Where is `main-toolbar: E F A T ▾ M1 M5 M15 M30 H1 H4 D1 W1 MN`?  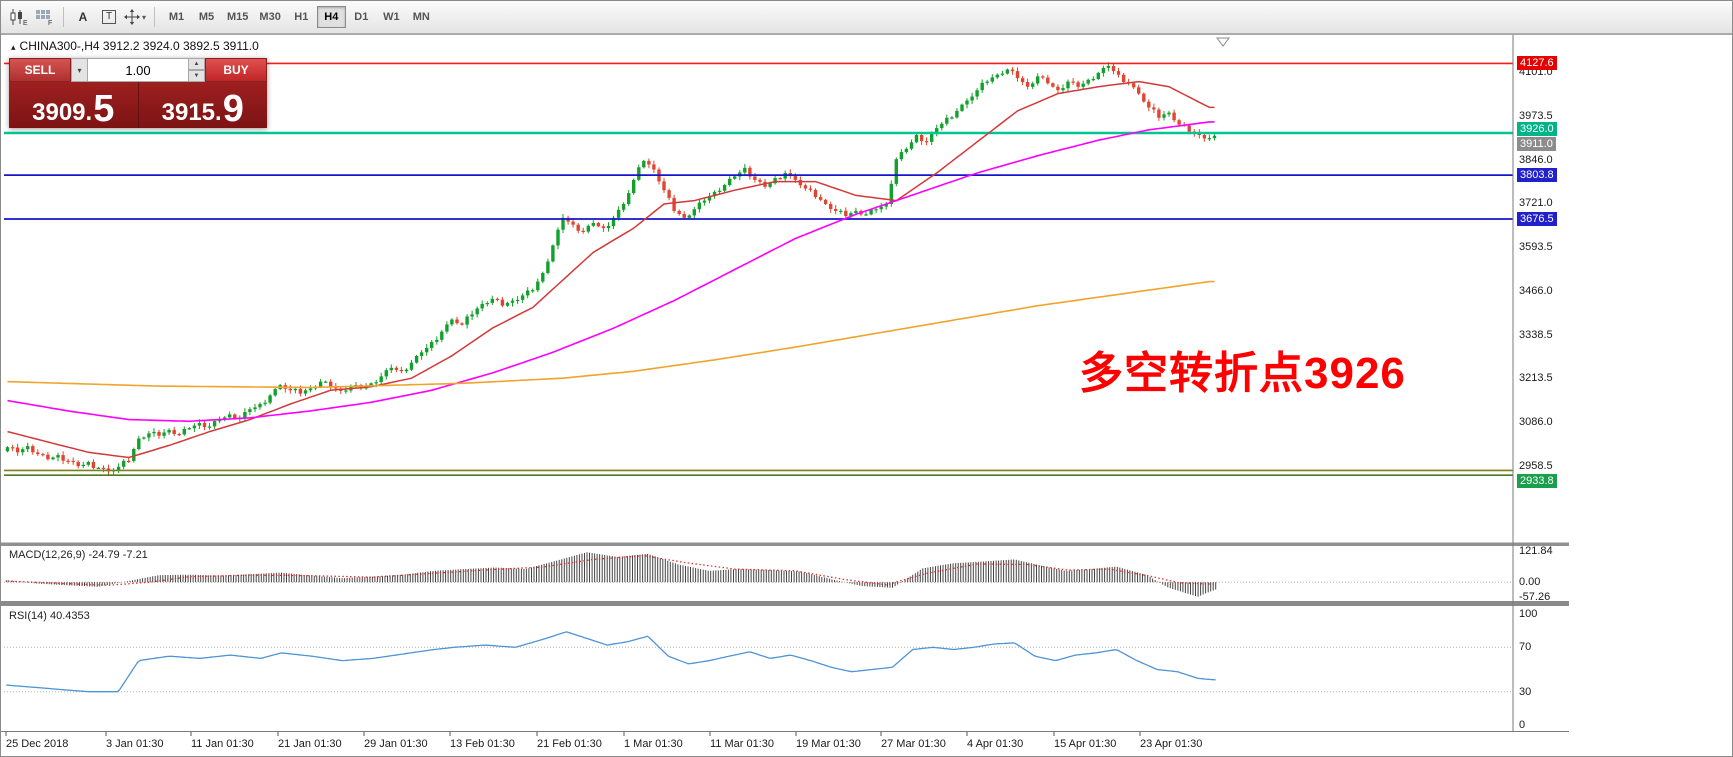
main-toolbar: E F A T ▾ M1 M5 M15 M30 H1 H4 D1 W1 MN is located at coordinates (866, 17).